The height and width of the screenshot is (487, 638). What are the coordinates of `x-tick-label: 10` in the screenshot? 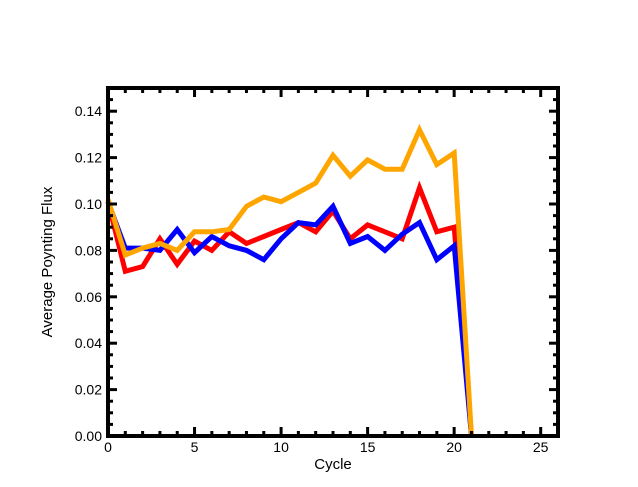 It's located at (281, 447).